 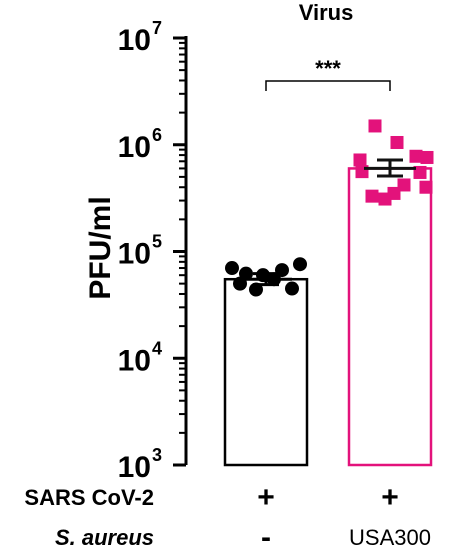 I want to click on bracket-line, so click(x=328, y=85).